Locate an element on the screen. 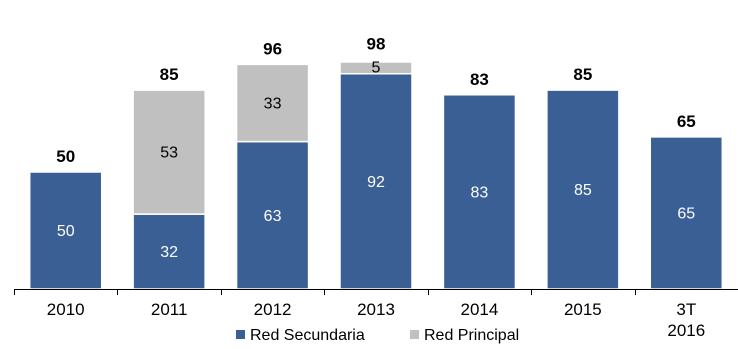 Image resolution: width=738 pixels, height=349 pixels. bar-value-label: 5 is located at coordinates (376, 67).